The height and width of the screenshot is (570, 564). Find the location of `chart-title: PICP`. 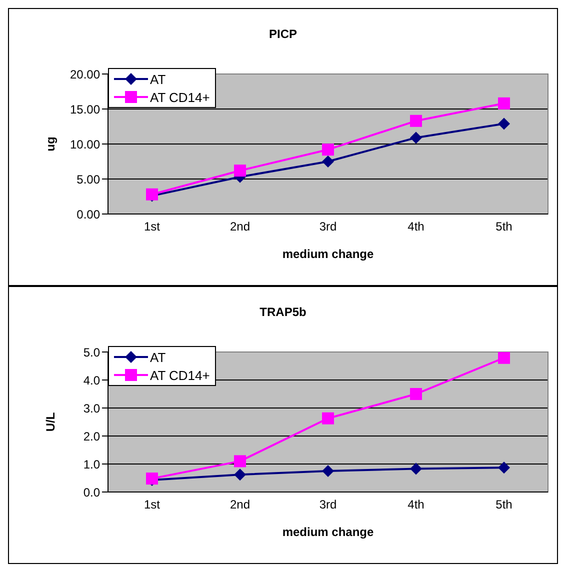

chart-title: PICP is located at coordinates (283, 34).